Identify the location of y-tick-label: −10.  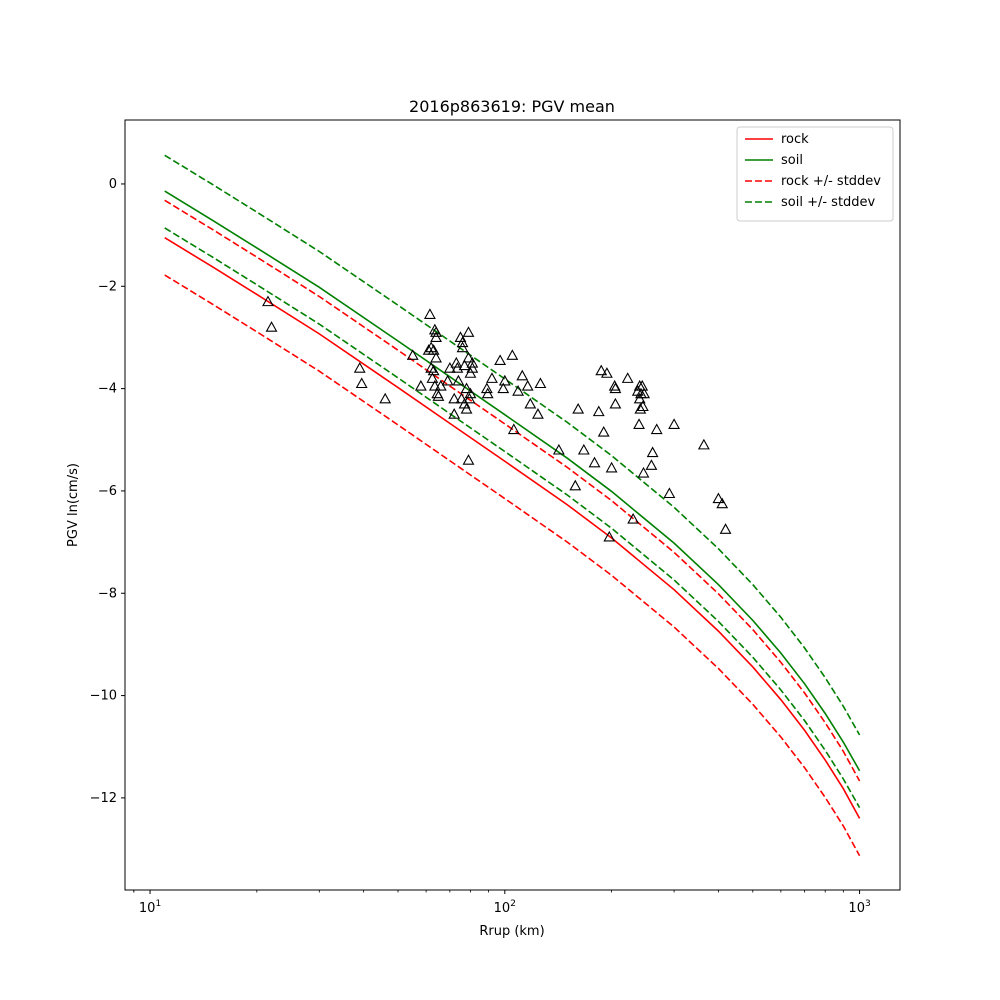
(103, 696).